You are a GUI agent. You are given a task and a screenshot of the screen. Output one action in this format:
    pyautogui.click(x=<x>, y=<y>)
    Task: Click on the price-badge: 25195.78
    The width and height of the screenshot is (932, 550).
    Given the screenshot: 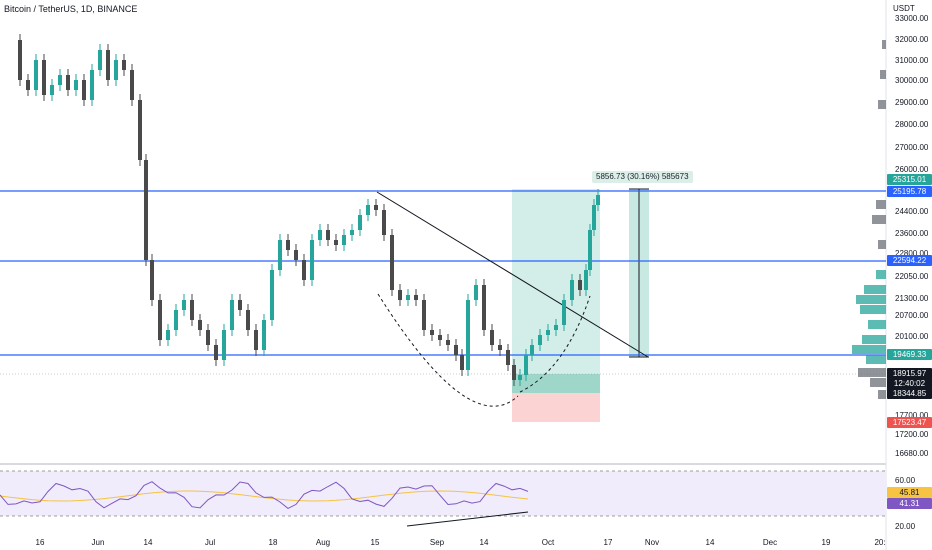 What is the action you would take?
    pyautogui.click(x=909, y=191)
    